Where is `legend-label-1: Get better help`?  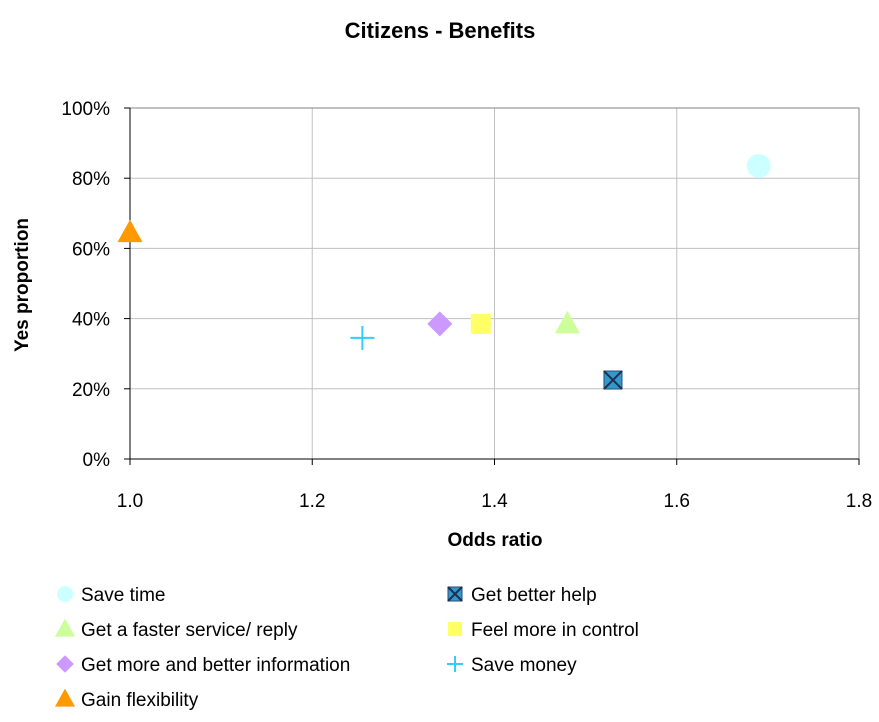 legend-label-1: Get better help is located at coordinates (534, 595).